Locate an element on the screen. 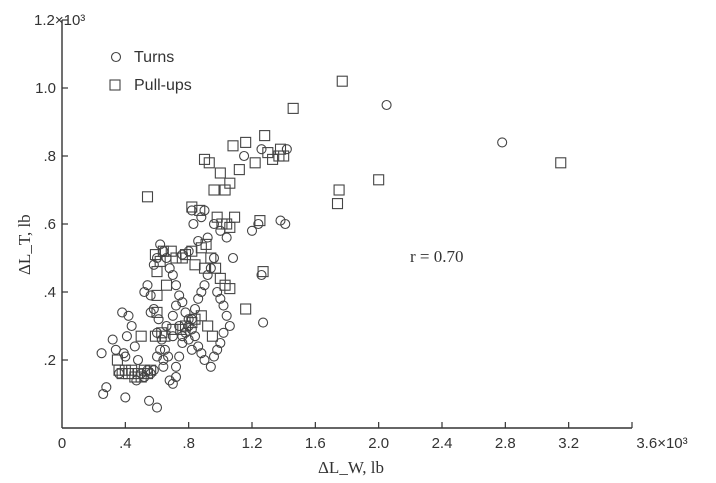 This screenshot has height=483, width=716. legend-pullups-label: Pull-ups is located at coordinates (163, 85).